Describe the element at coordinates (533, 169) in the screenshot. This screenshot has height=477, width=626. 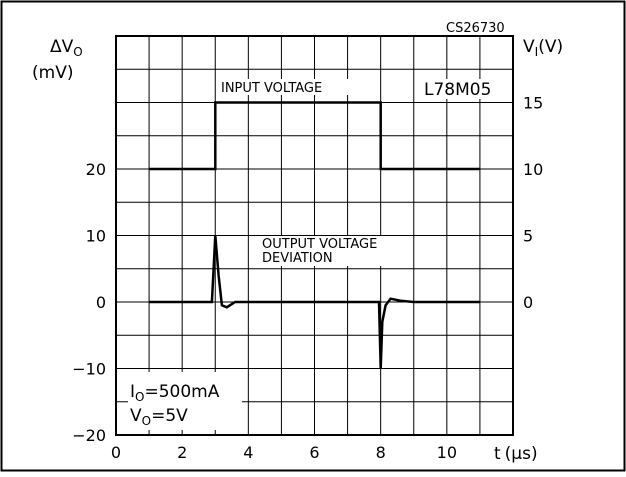
I see `right-axis-tick-label: 10` at that location.